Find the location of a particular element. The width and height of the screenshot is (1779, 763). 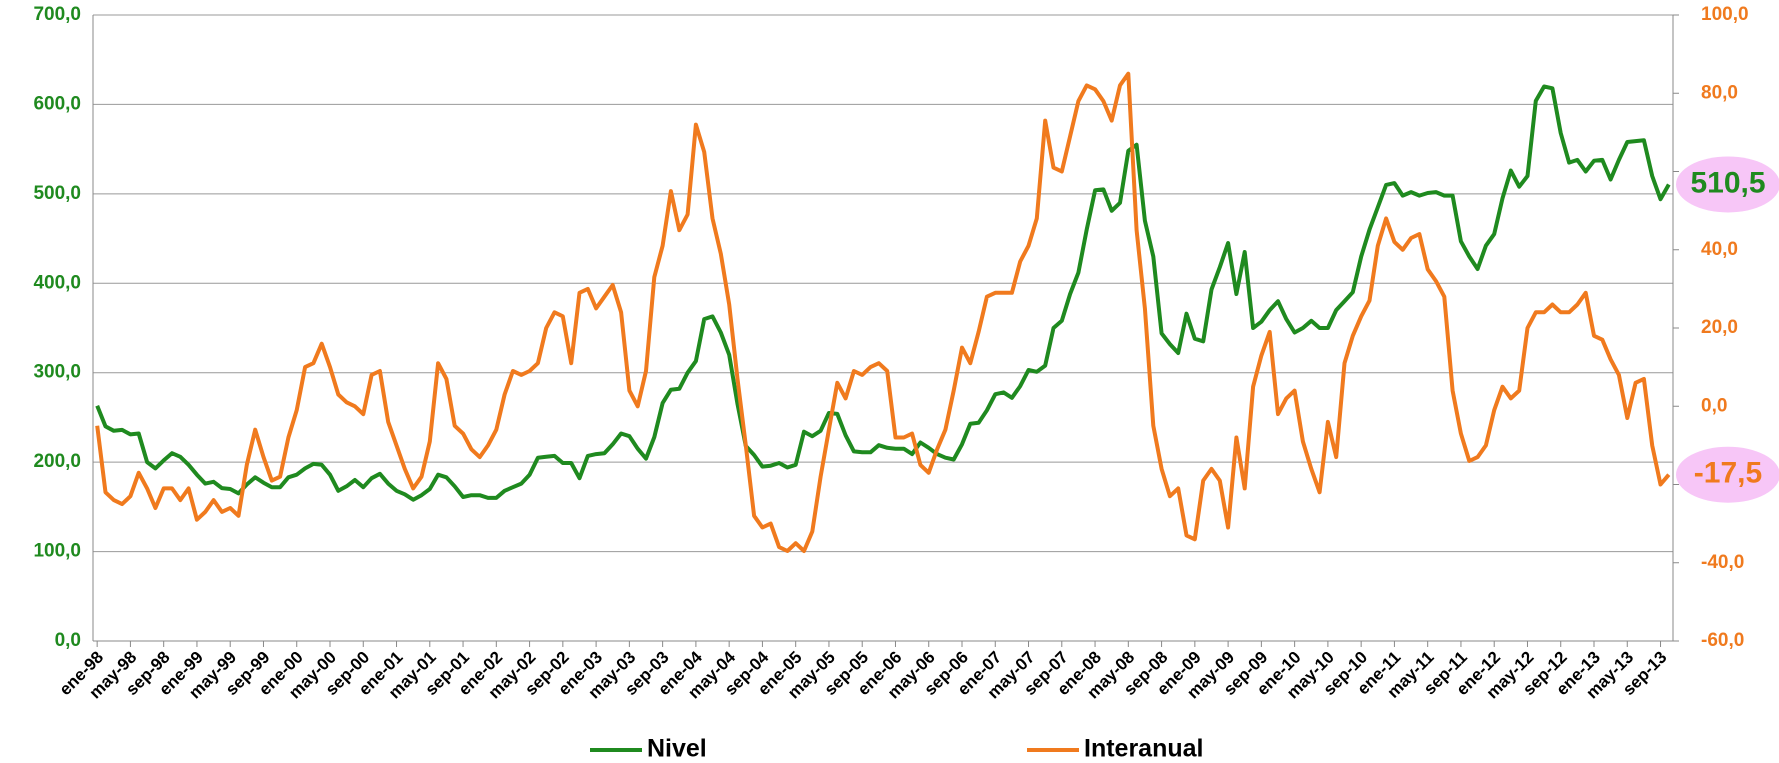

legend-label: Nivel is located at coordinates (677, 749).